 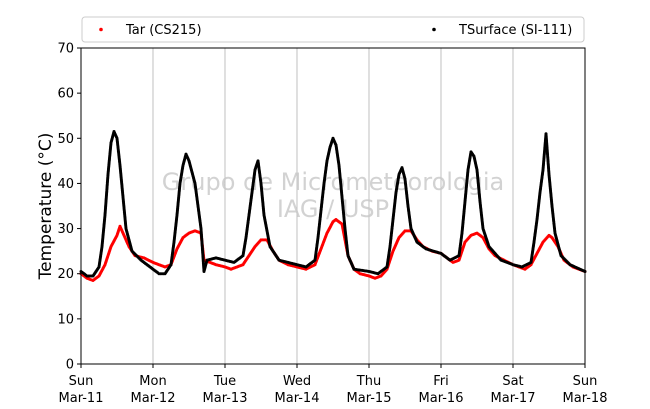 What do you see at coordinates (585, 398) in the screenshot?
I see `x-tick-label-date: Mar-18` at bounding box center [585, 398].